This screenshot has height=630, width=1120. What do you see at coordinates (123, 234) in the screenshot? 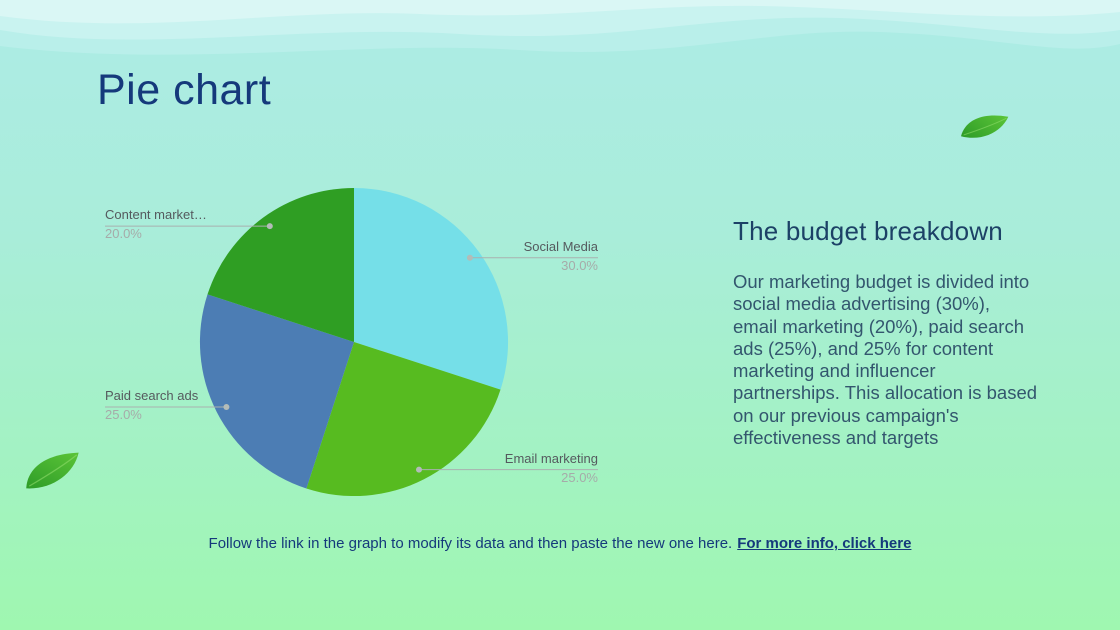
I see `pie-label-percent: 20.0%` at bounding box center [123, 234].